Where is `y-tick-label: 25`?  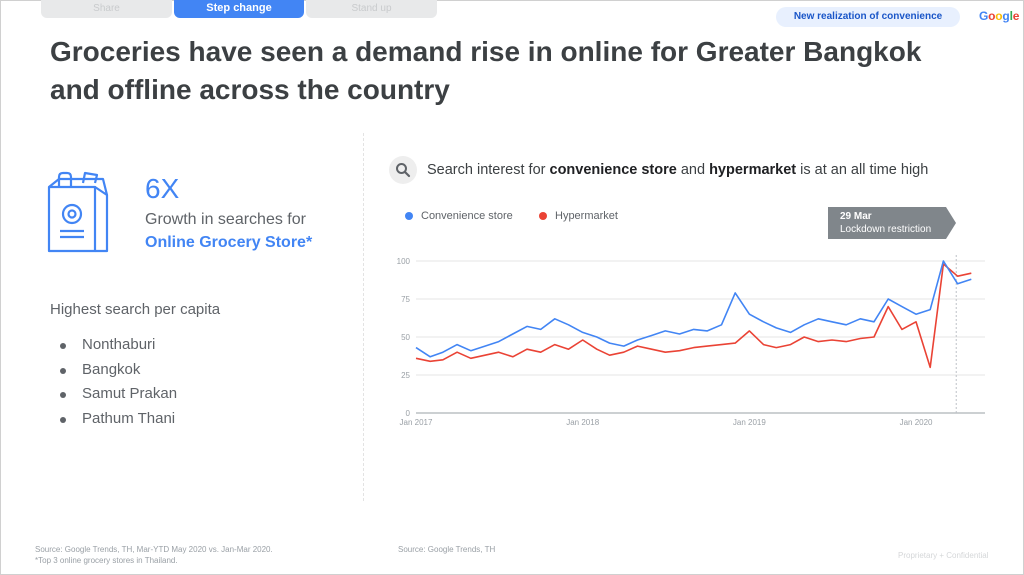
y-tick-label: 25 is located at coordinates (405, 375).